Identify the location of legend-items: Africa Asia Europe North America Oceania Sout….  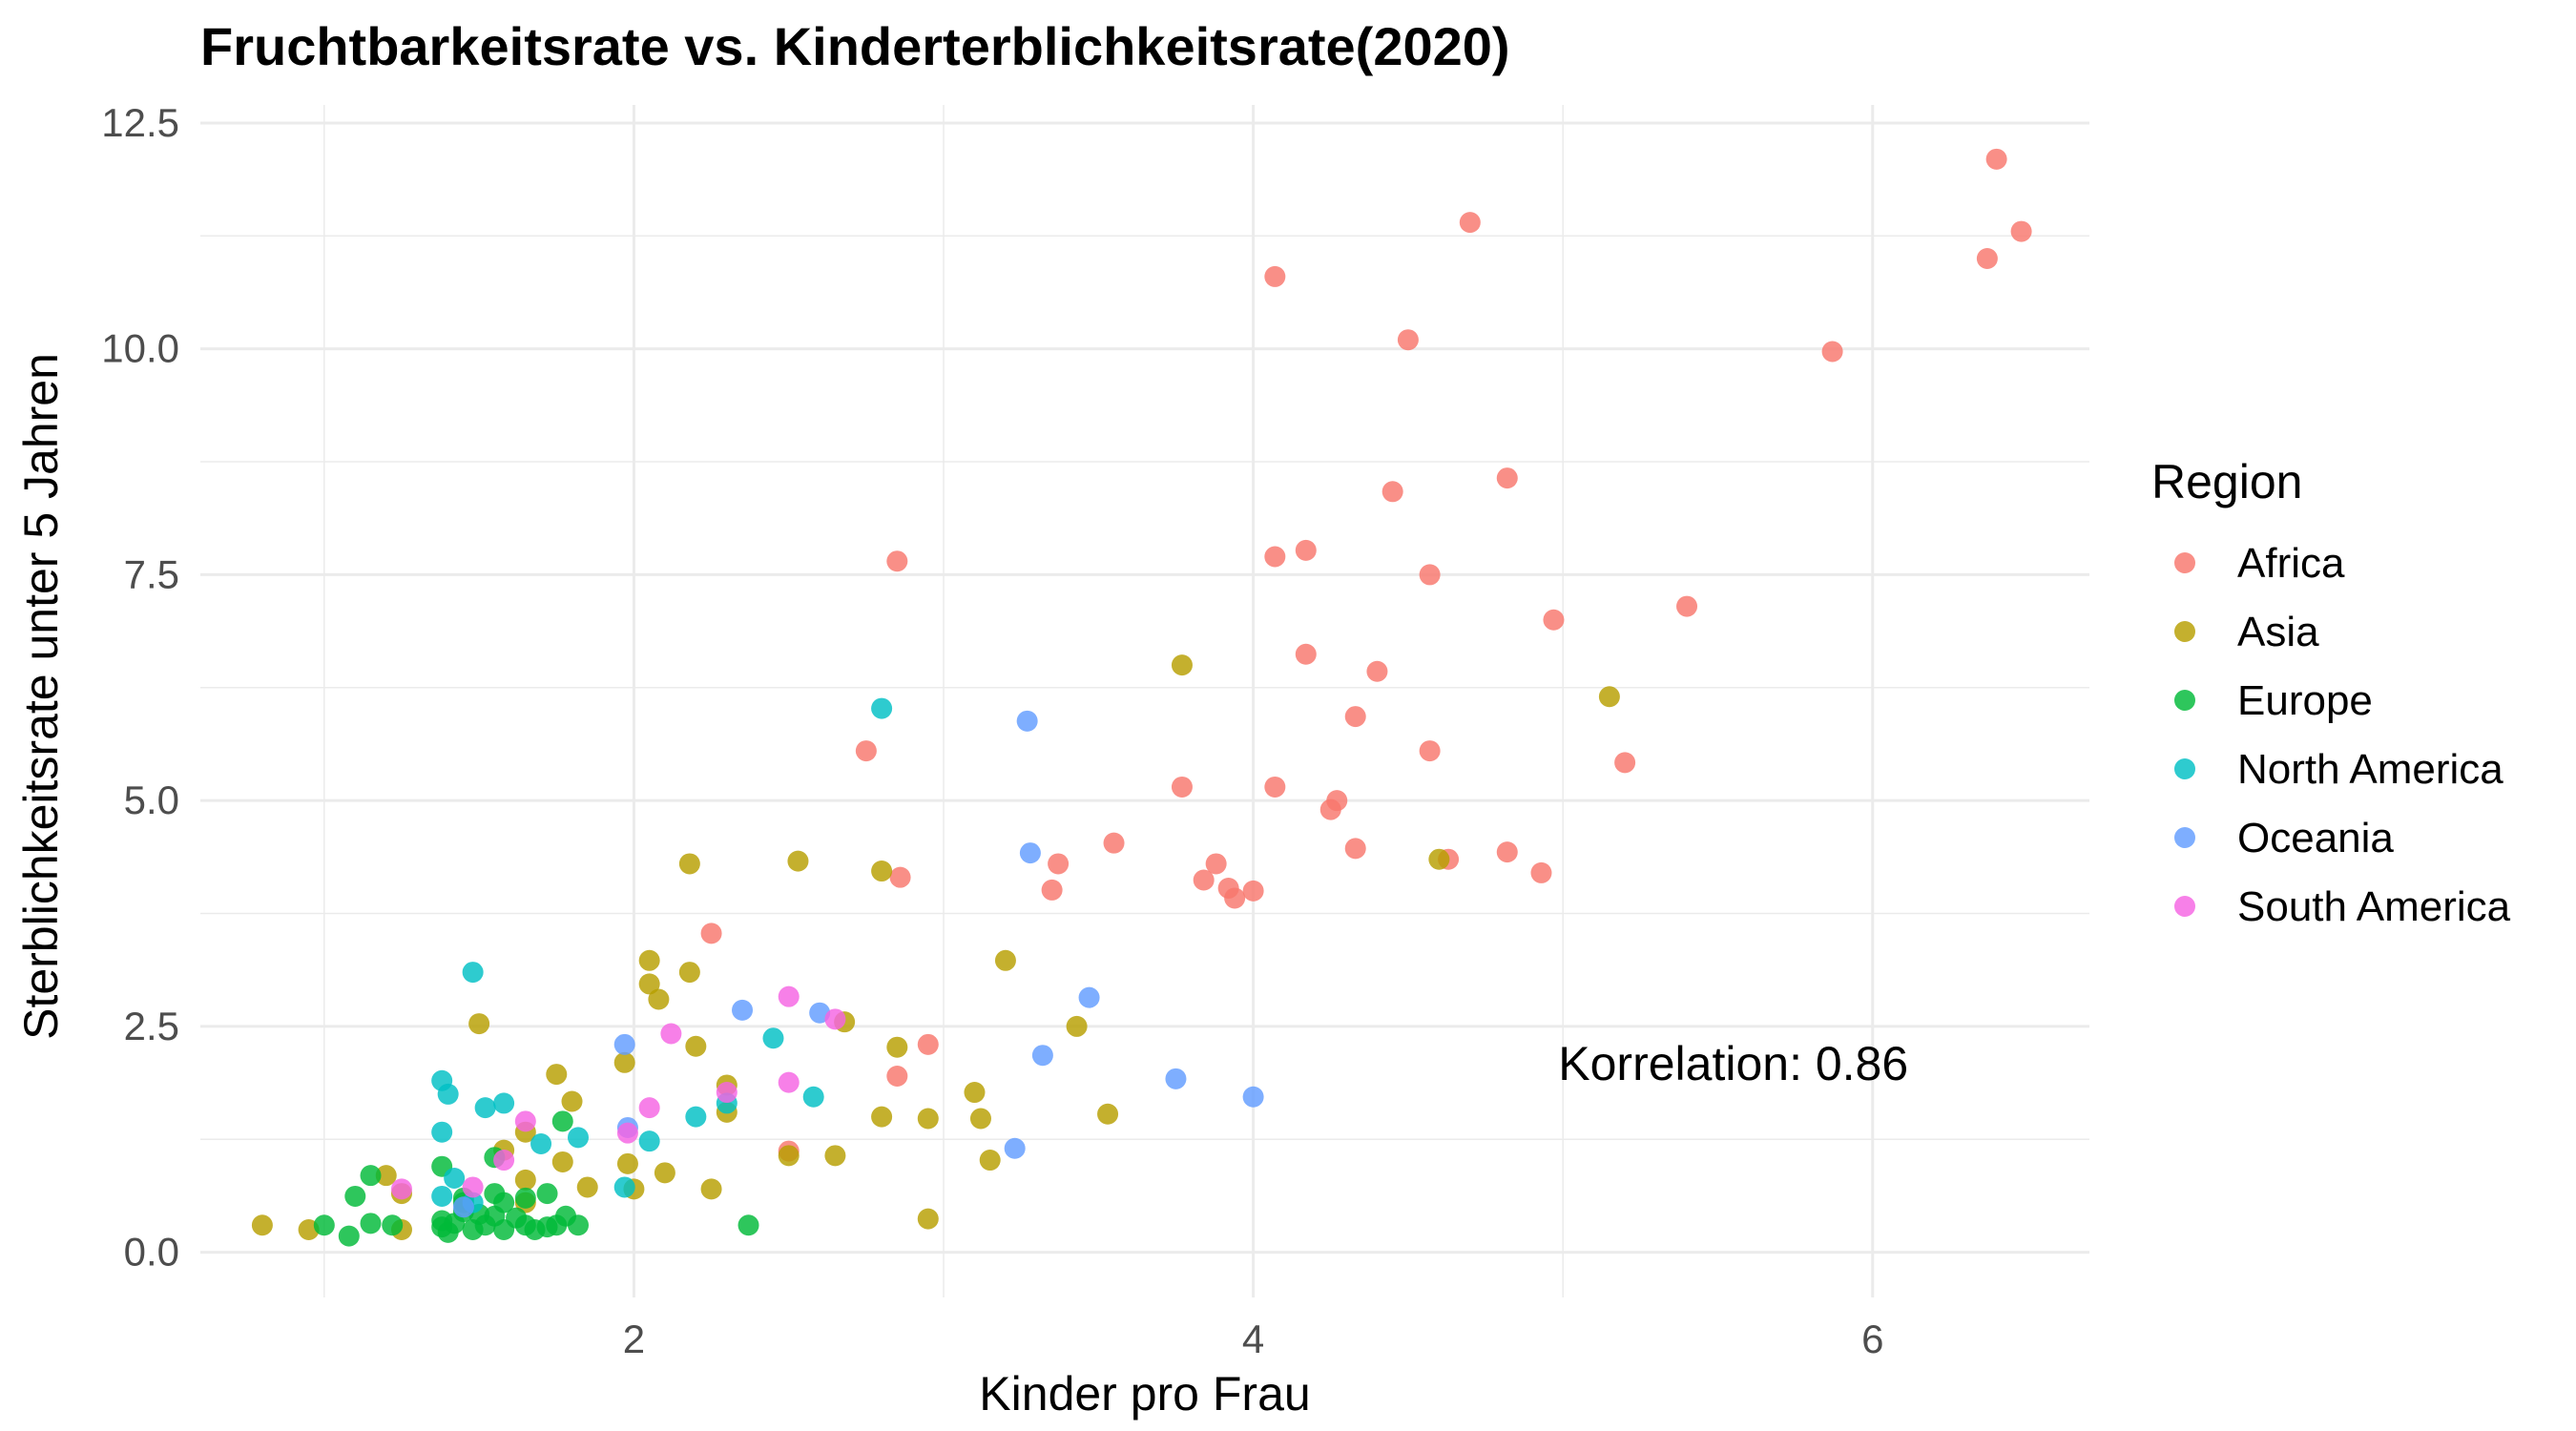
(2342, 735).